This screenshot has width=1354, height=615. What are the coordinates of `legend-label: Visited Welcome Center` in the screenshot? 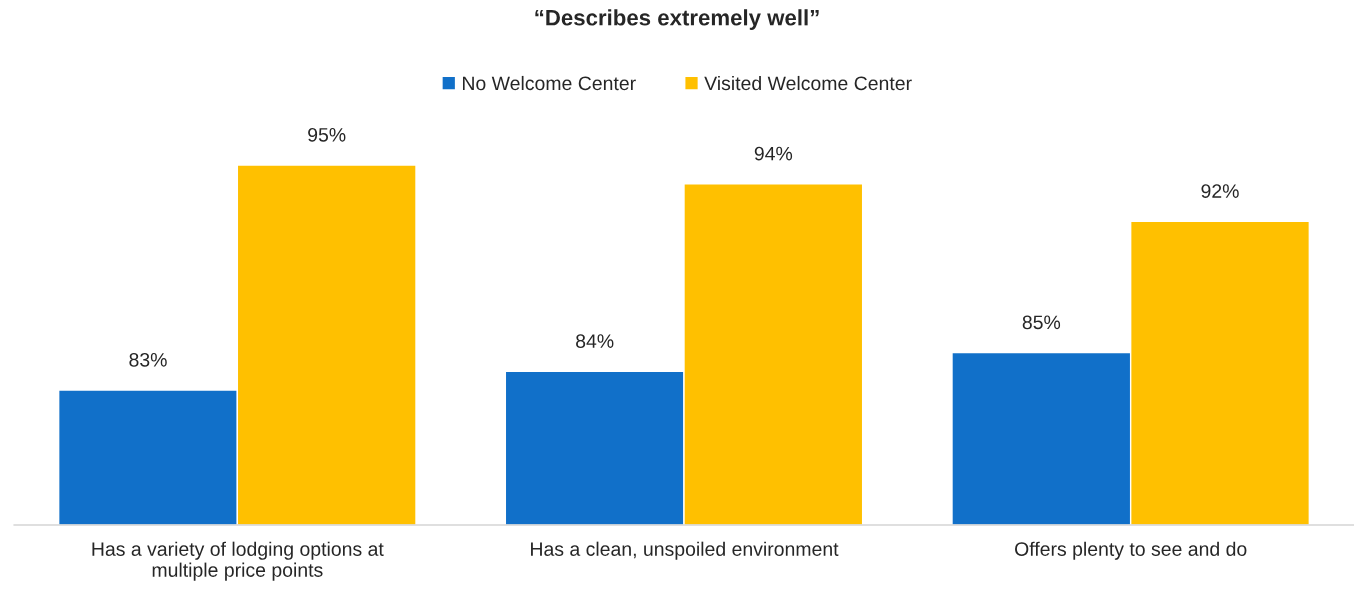 It's located at (808, 83).